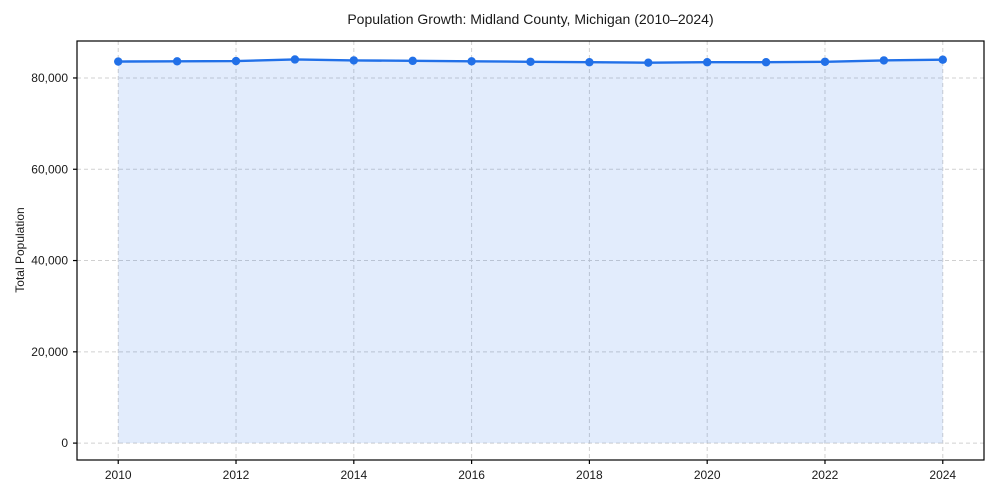  What do you see at coordinates (49, 352) in the screenshot?
I see `y-tick-label: 20,000` at bounding box center [49, 352].